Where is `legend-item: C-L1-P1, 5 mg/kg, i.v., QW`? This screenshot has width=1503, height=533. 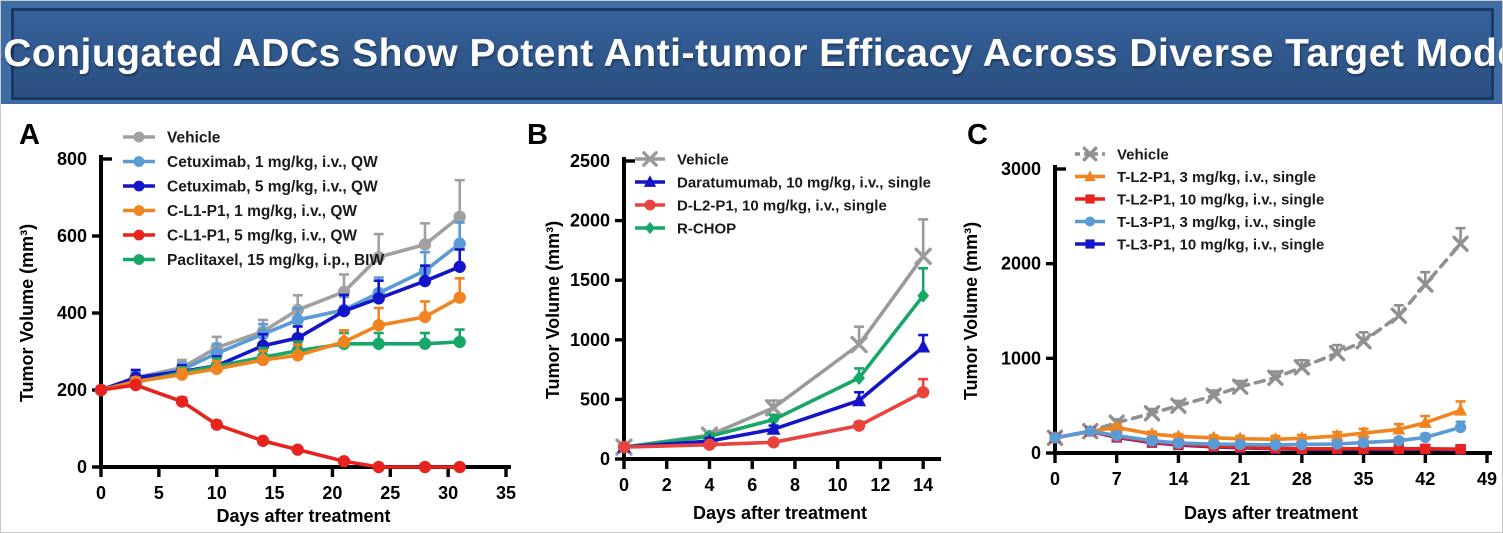
legend-item: C-L1-P1, 5 mg/kg, i.v., QW is located at coordinates (240, 236).